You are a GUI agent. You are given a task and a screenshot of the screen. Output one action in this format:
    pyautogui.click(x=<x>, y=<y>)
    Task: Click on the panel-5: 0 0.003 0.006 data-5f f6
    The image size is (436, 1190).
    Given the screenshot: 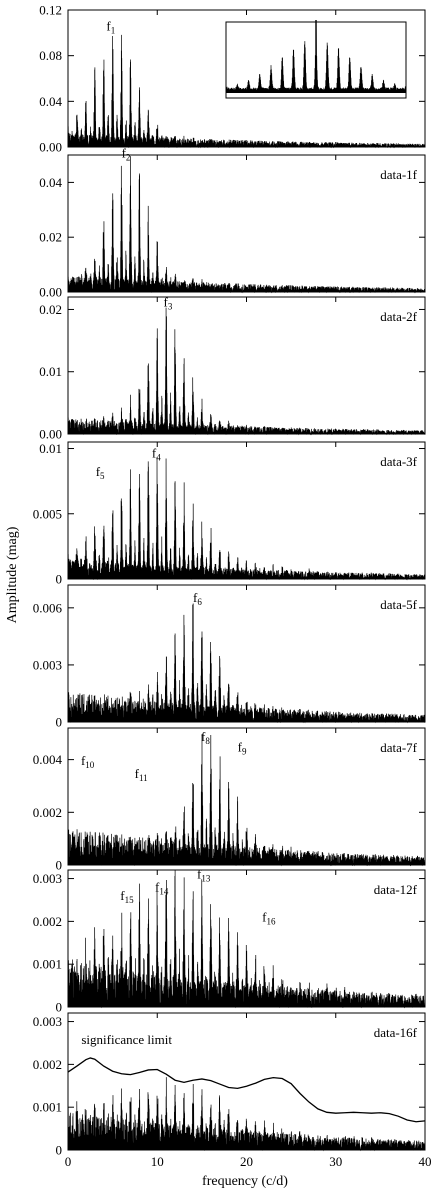 What is the action you would take?
    pyautogui.click(x=229, y=657)
    